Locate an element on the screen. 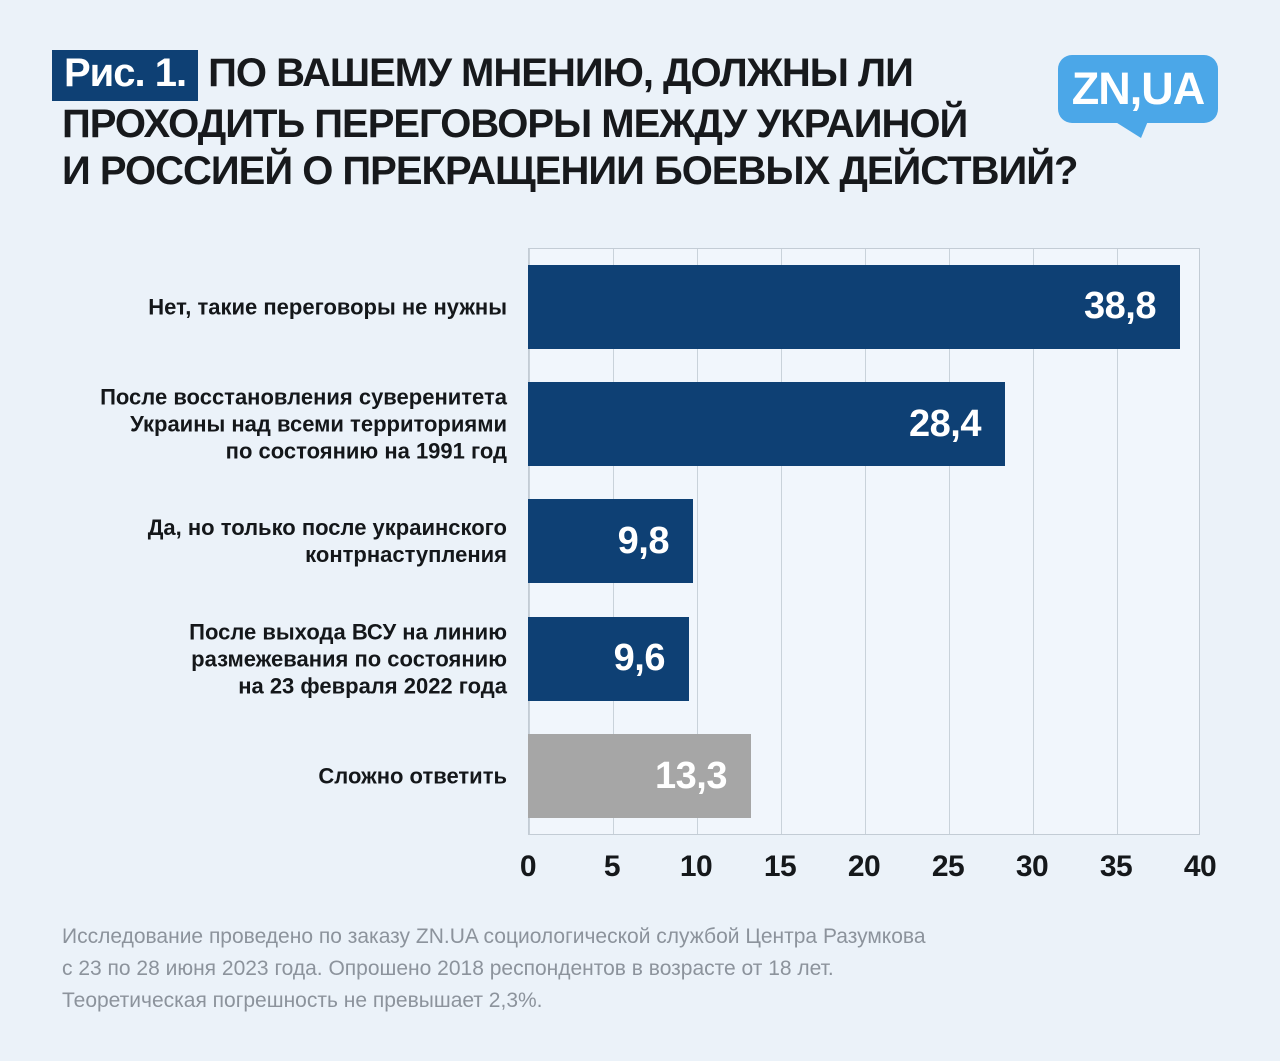  title-line-3: И РОССИЕЙ О ПРЕКРАЩЕНИИ БОЕВЫХ ДЕЙСТВИЙ? is located at coordinates (570, 171).